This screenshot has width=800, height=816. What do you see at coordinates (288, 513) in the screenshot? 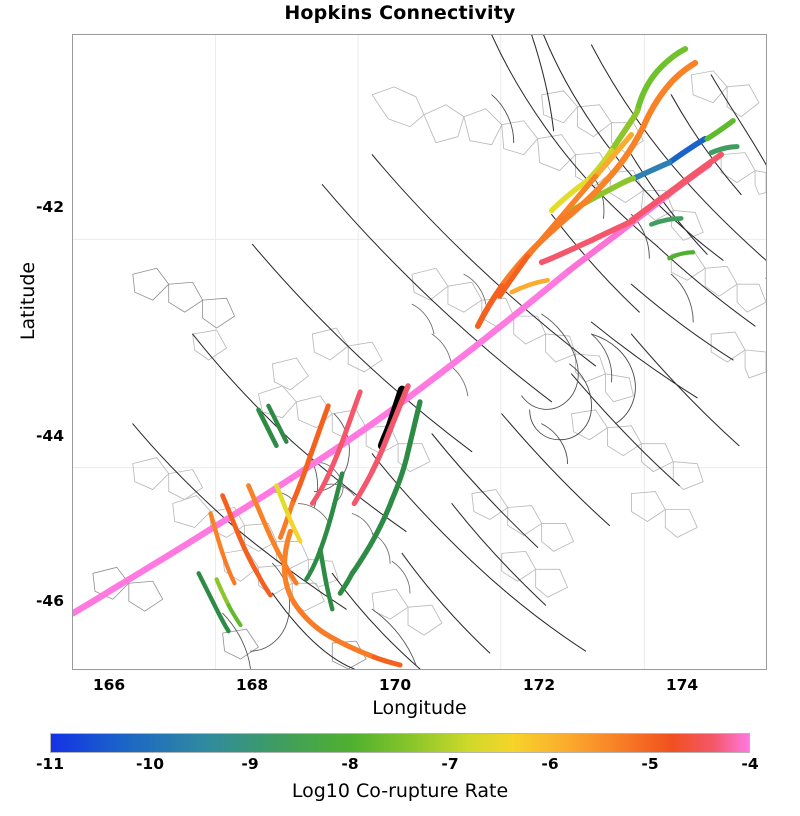
I see `central-yellow-junction` at bounding box center [288, 513].